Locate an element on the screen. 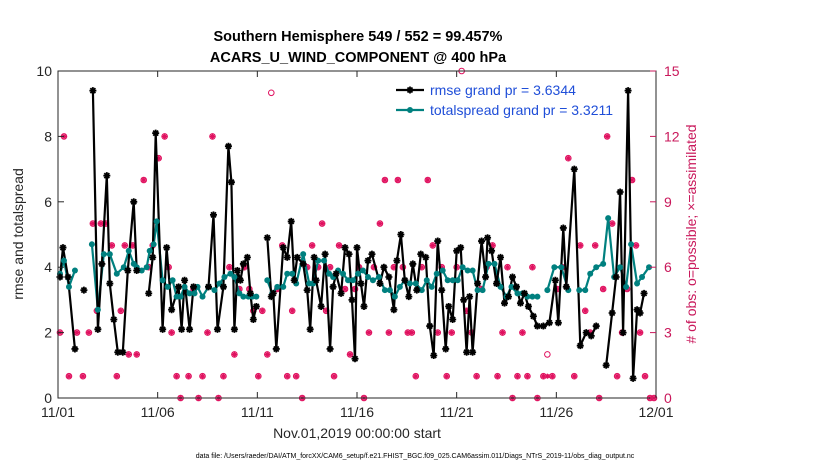 The image size is (830, 470). y-right-tick-label: 6 is located at coordinates (668, 267).